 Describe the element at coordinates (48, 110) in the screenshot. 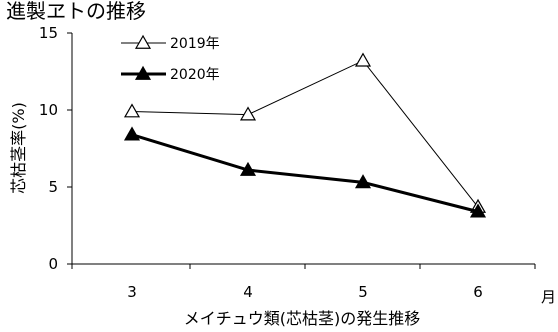

I see `y-tick-label: 10` at that location.